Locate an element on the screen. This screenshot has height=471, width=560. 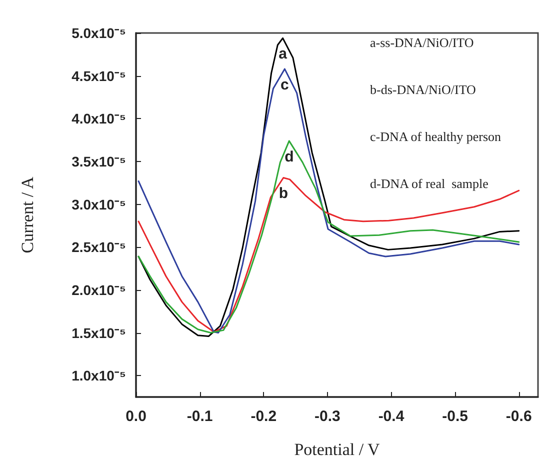
x-tick-label: -0.6 is located at coordinates (519, 416).